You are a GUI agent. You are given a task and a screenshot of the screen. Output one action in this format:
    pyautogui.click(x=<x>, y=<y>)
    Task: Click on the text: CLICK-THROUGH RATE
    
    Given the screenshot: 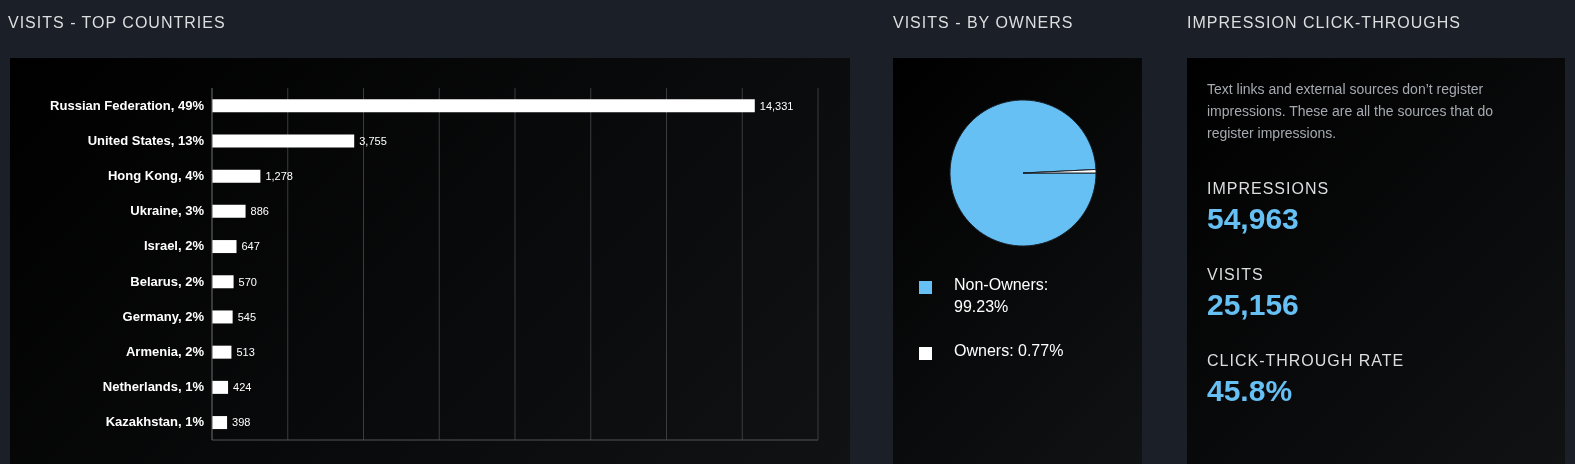 What is the action you would take?
    pyautogui.click(x=1306, y=361)
    